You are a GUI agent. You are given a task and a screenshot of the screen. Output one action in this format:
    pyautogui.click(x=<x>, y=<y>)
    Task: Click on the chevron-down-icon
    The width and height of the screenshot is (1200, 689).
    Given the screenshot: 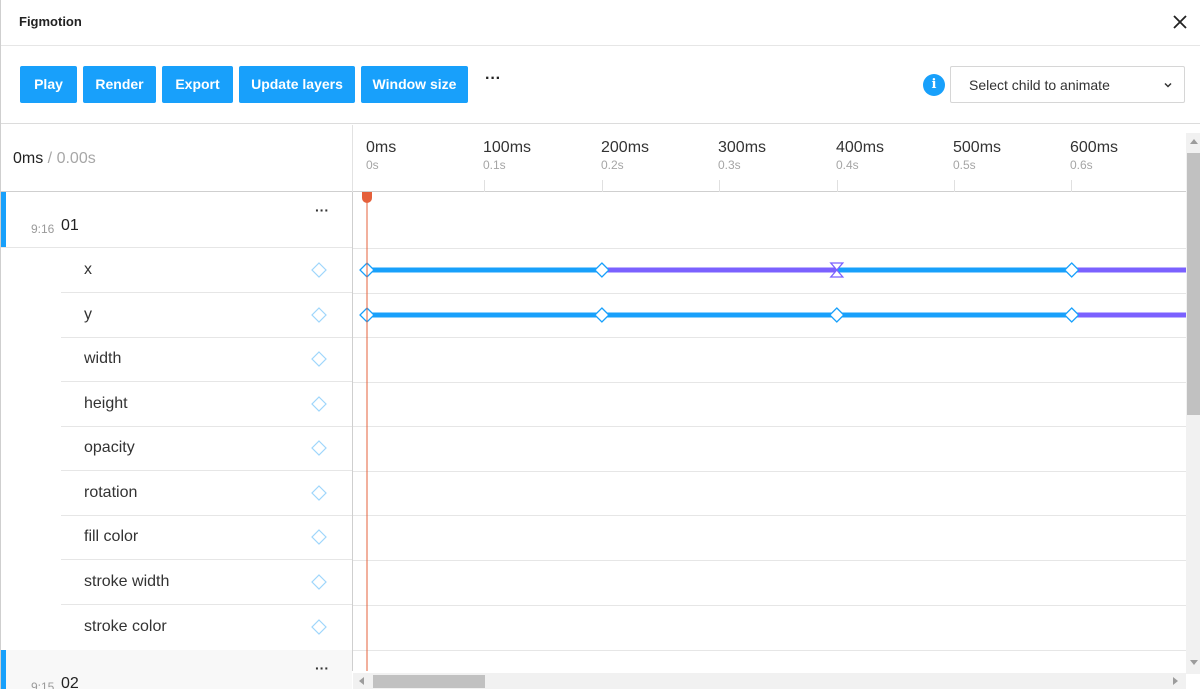 What is the action you would take?
    pyautogui.click(x=1168, y=85)
    